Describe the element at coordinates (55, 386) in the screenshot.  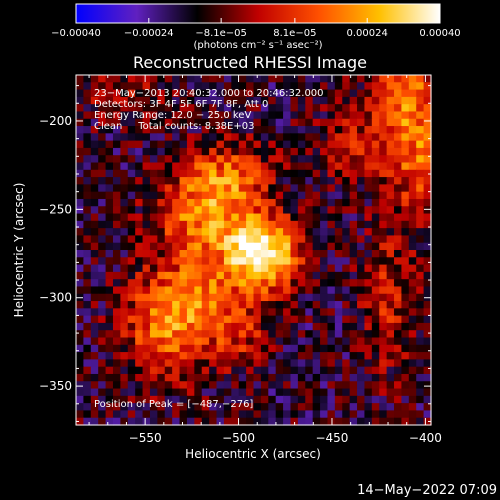
I see `y-tick-label: −350` at that location.